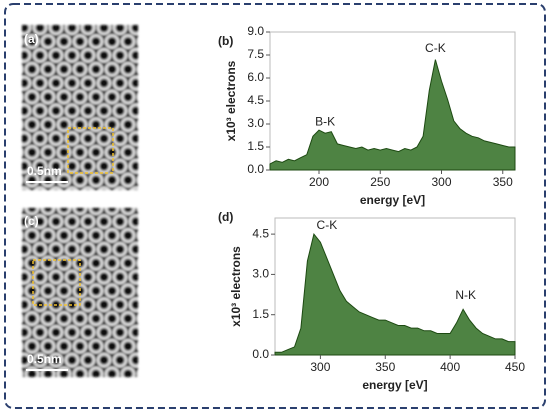 This screenshot has width=550, height=412. What do you see at coordinates (255, 77) in the screenshot?
I see `y-tick-label: 6.0` at bounding box center [255, 77].